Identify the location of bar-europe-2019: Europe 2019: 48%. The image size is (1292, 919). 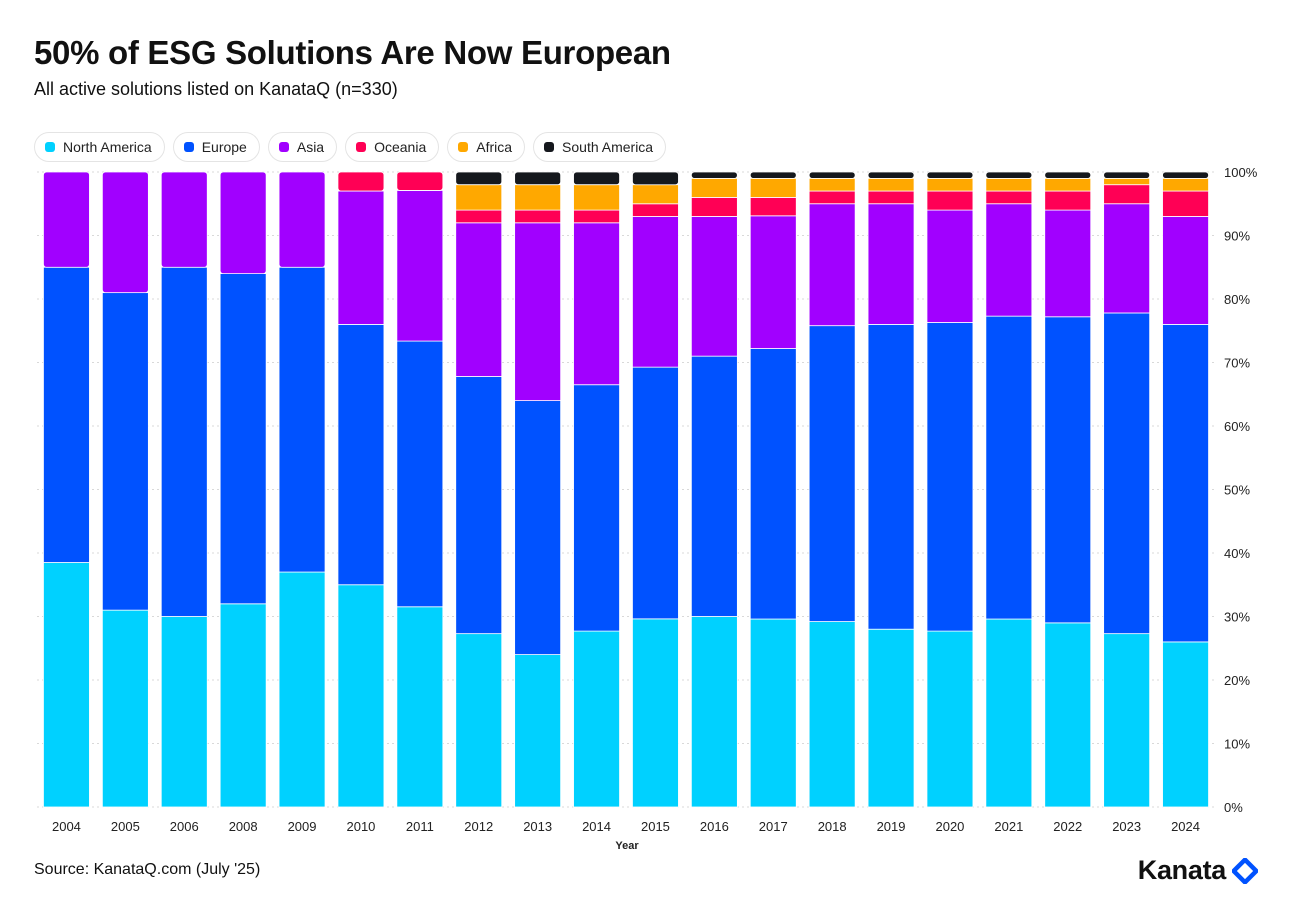
(891, 476).